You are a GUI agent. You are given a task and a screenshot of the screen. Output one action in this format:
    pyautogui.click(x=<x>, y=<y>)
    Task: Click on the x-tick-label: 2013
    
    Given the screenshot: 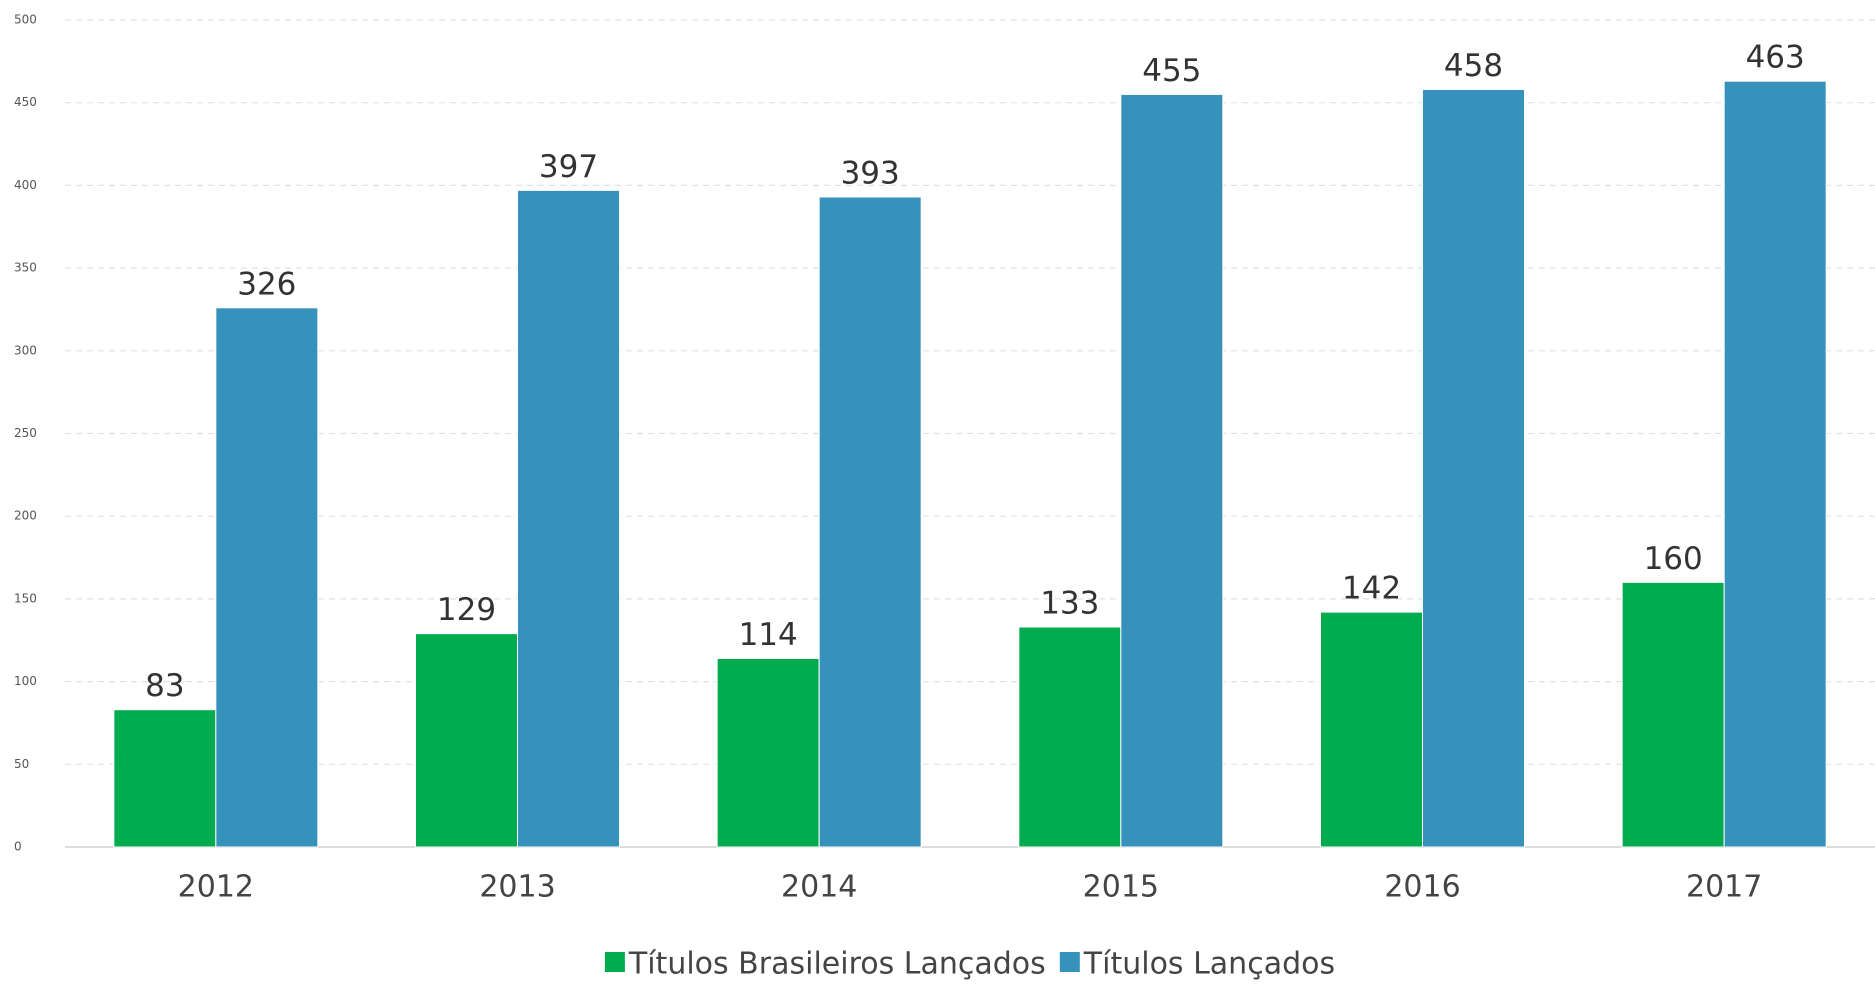 What is the action you would take?
    pyautogui.click(x=517, y=887)
    